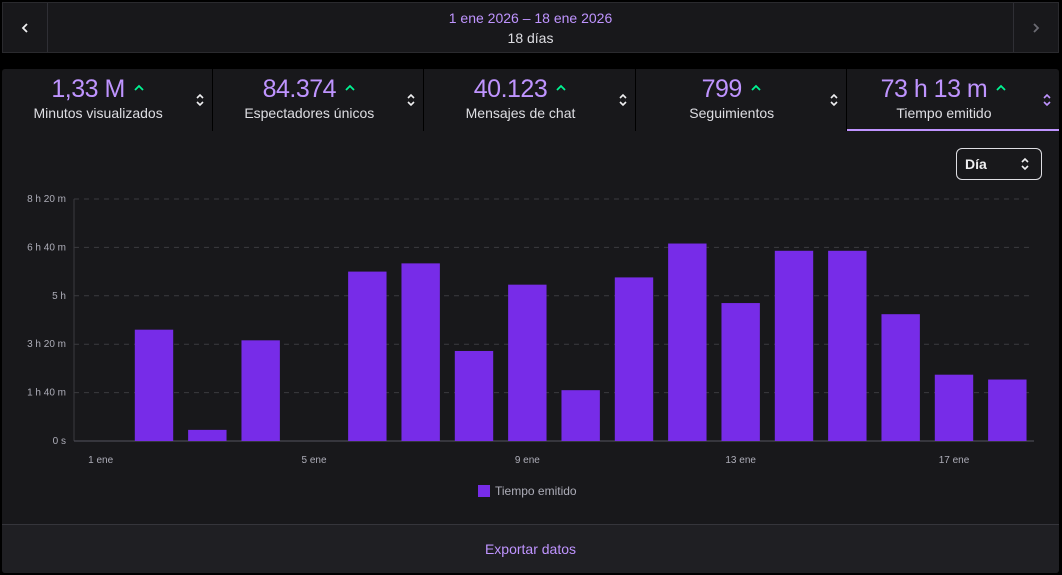  I want to click on bar-18-ene, so click(1007, 410).